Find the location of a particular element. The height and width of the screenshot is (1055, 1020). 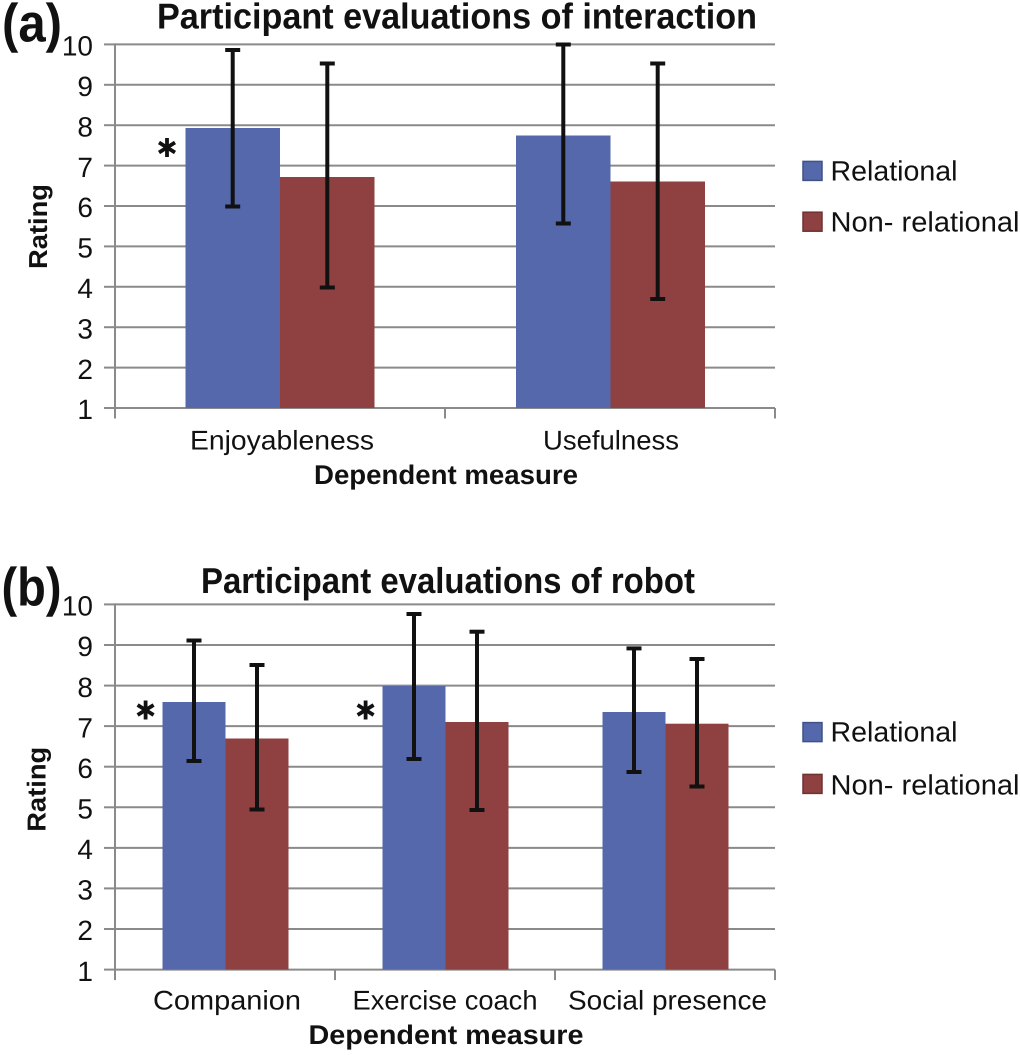

svg-text: Exercise coach is located at coordinates (445, 1001).